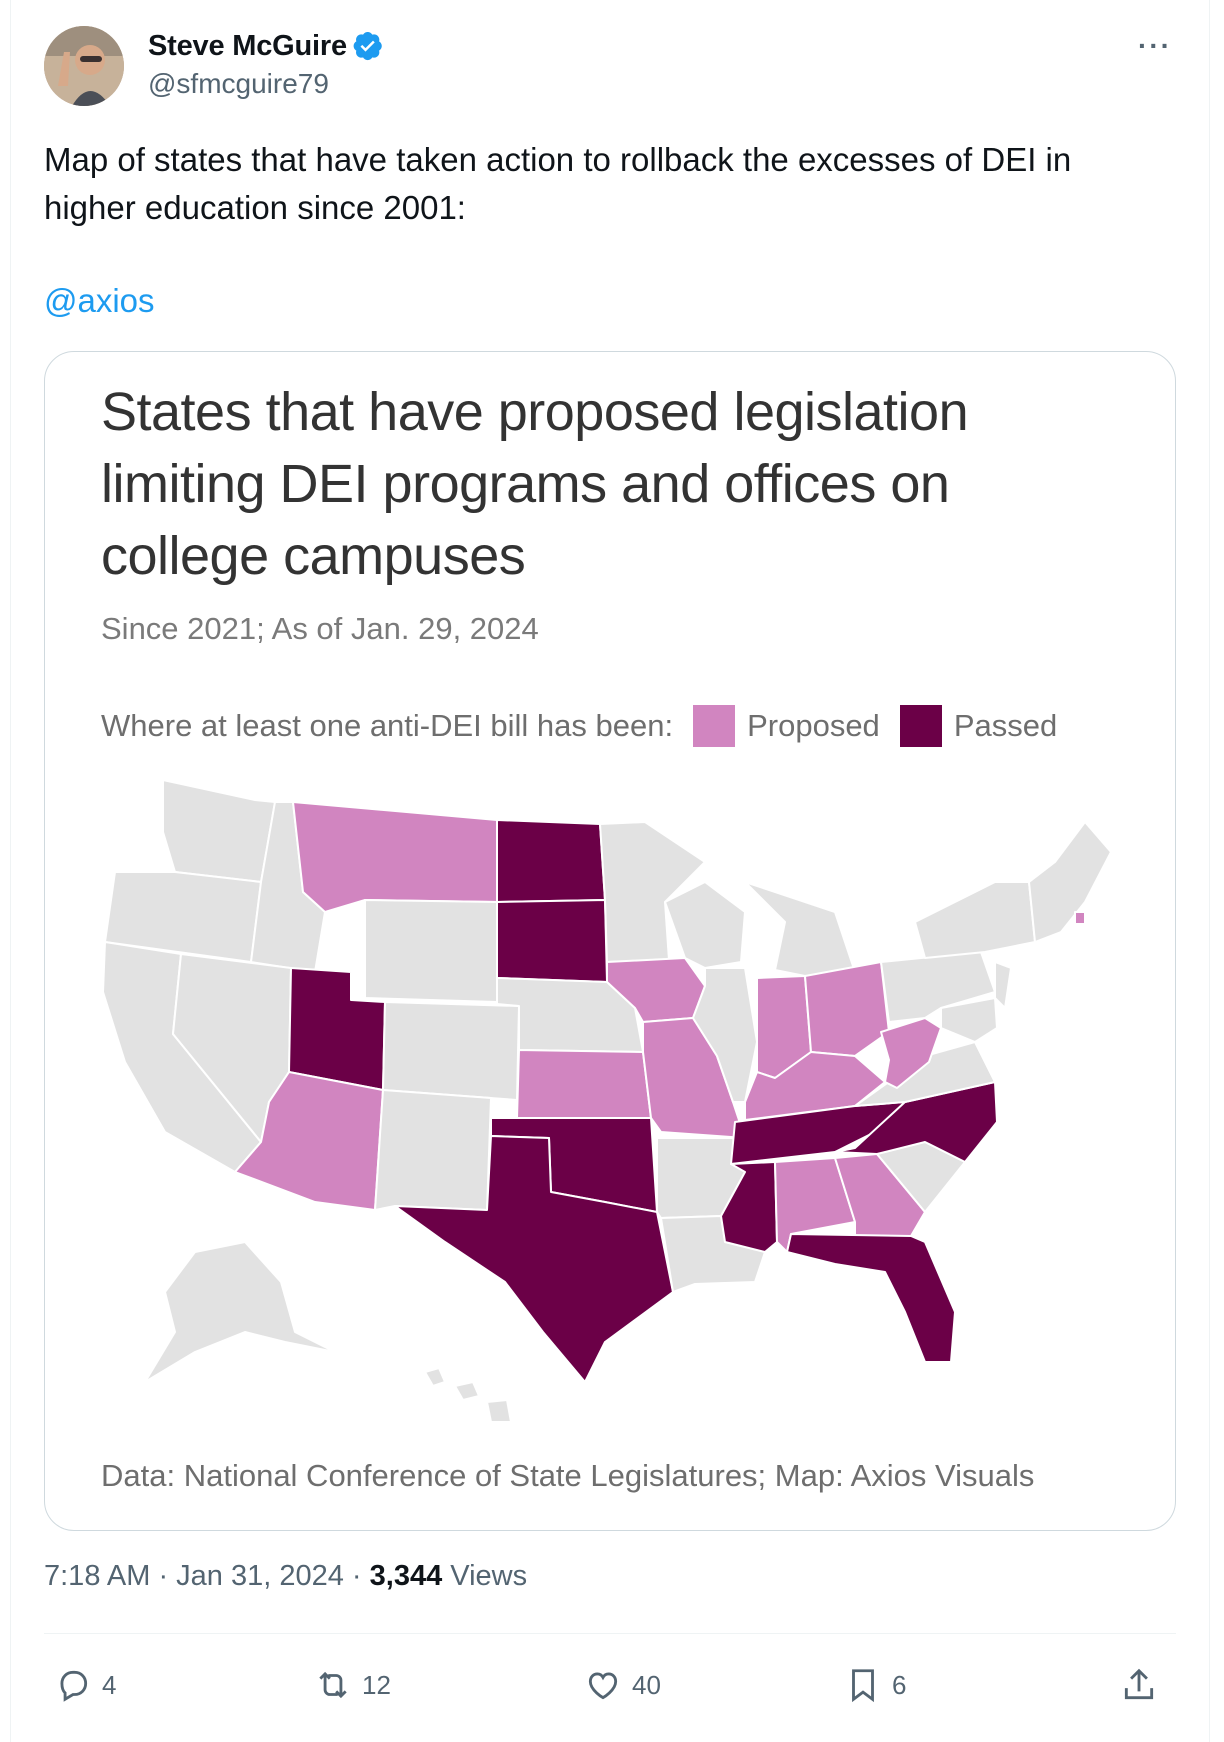 This screenshot has height=1742, width=1224. I want to click on repost-icon, so click(333, 1685).